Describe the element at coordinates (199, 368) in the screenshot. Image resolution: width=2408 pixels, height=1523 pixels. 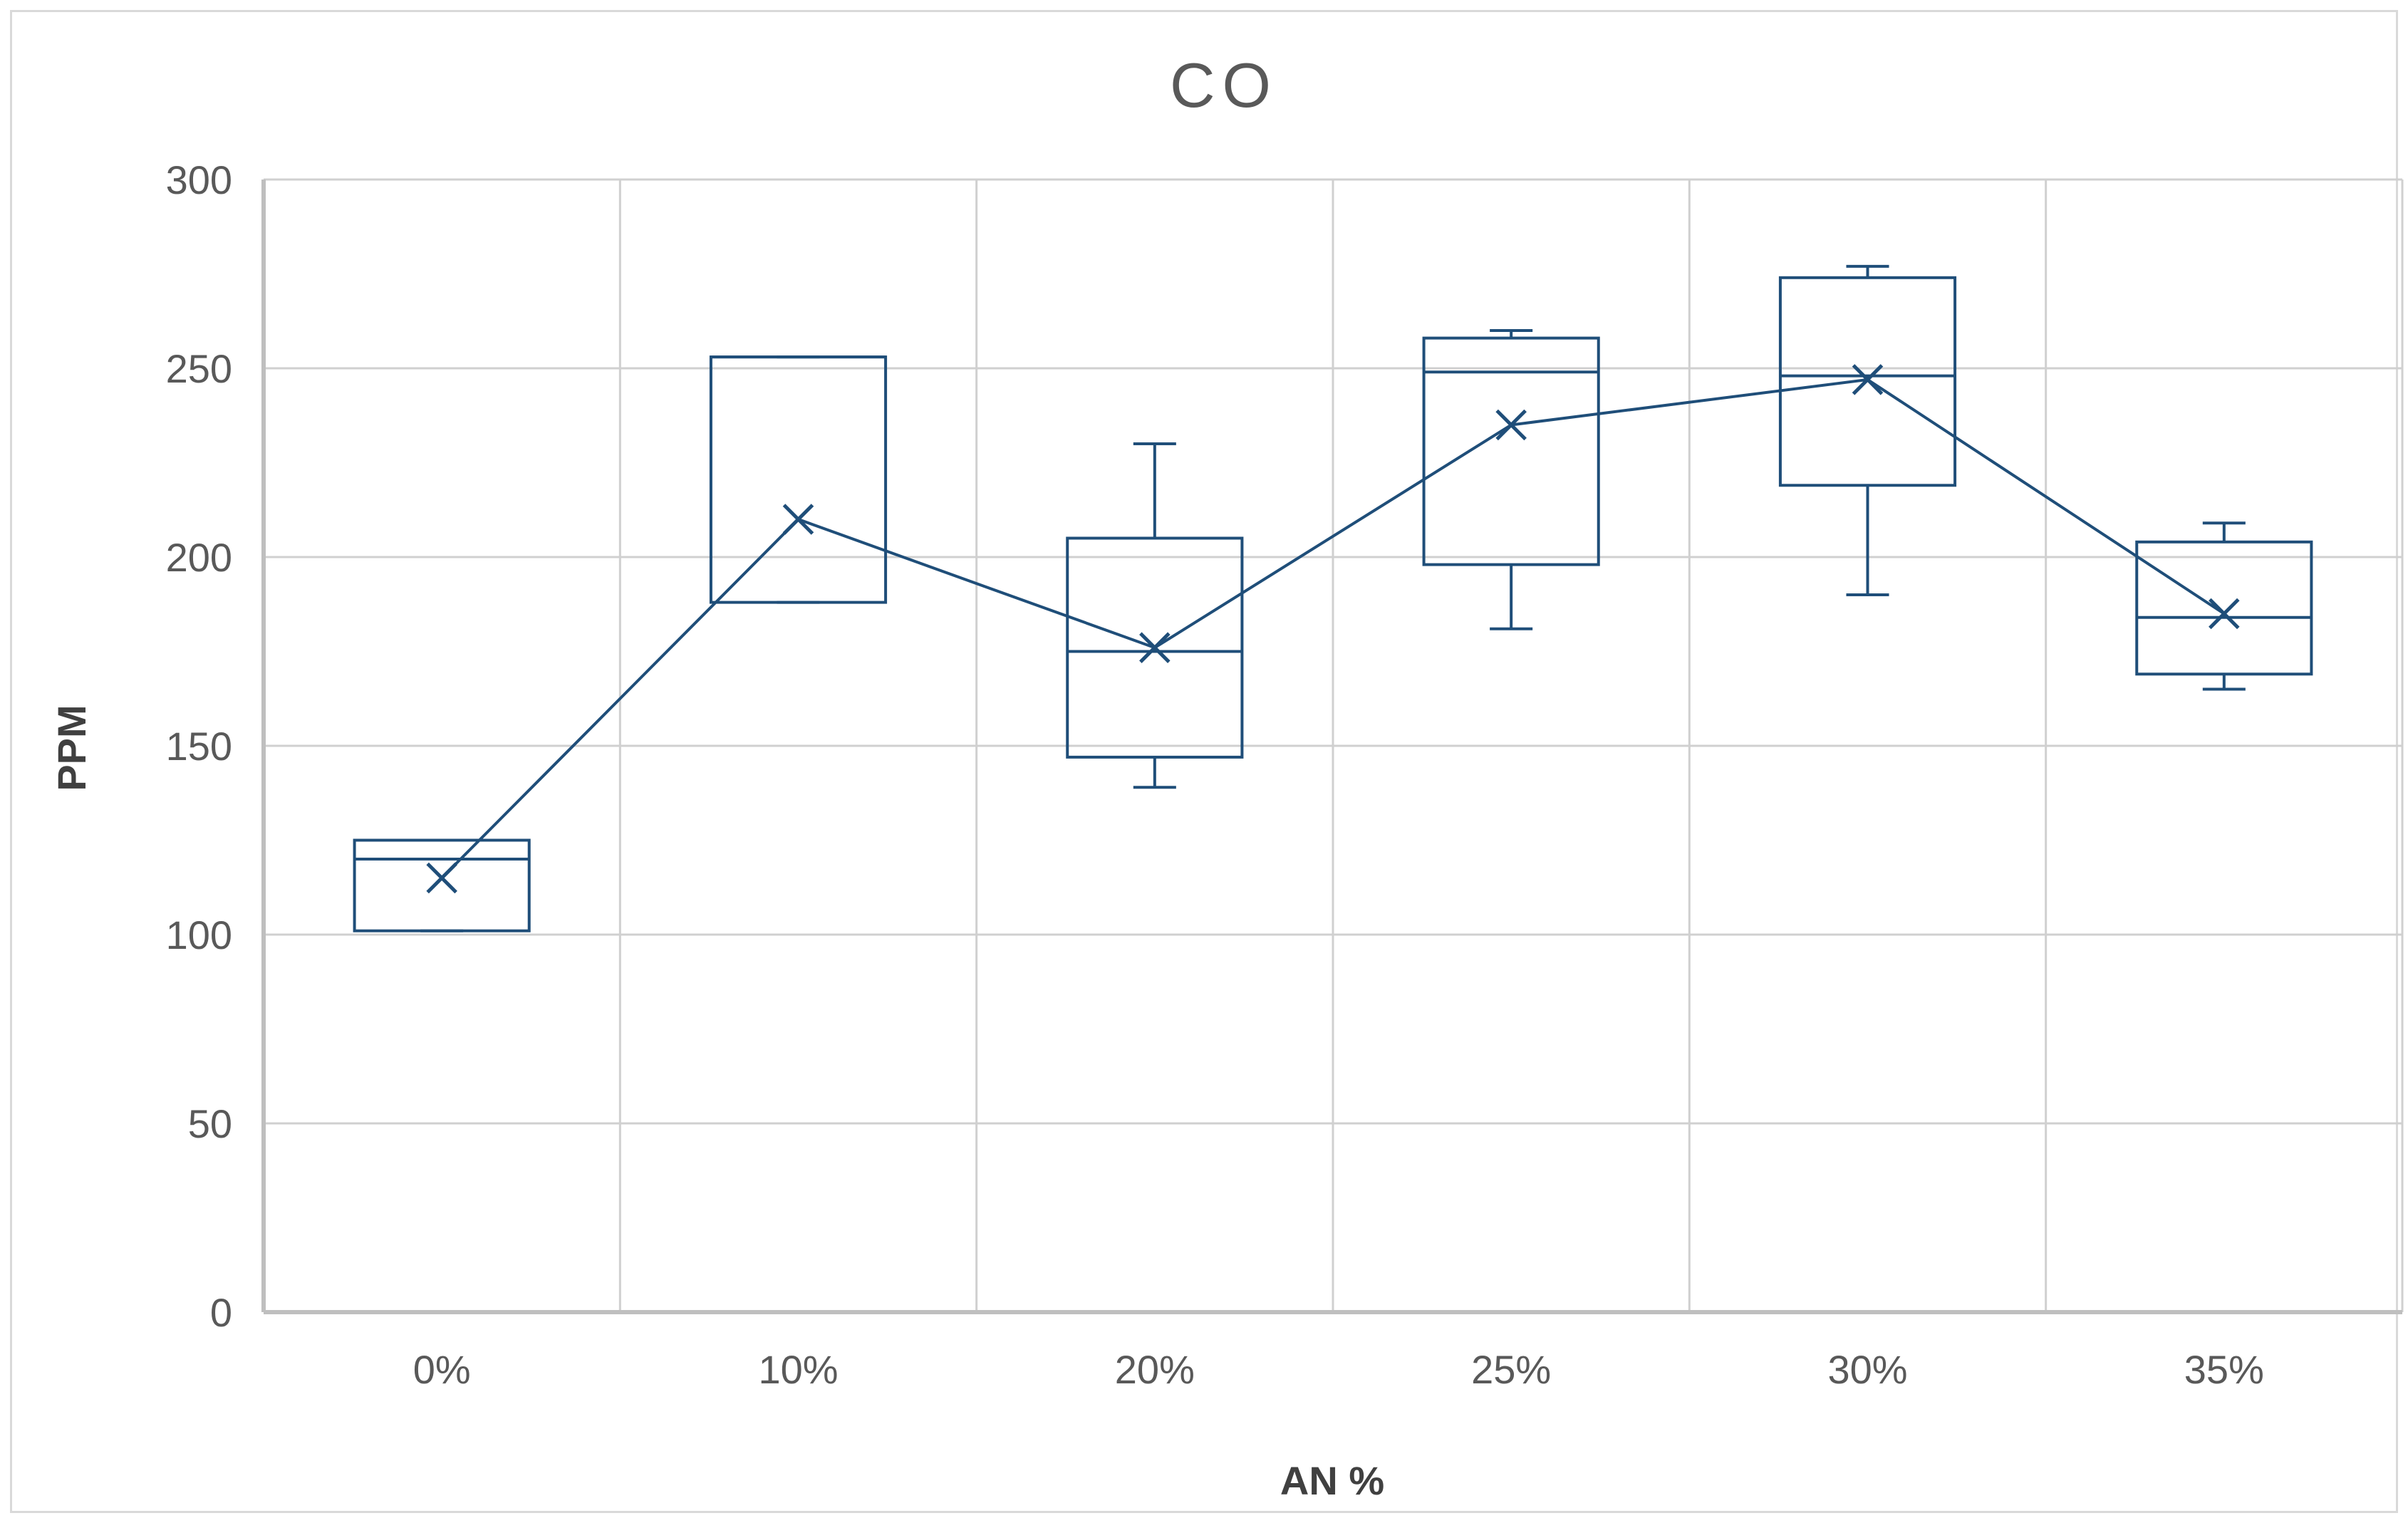
I see `y-tick-label: 250` at that location.